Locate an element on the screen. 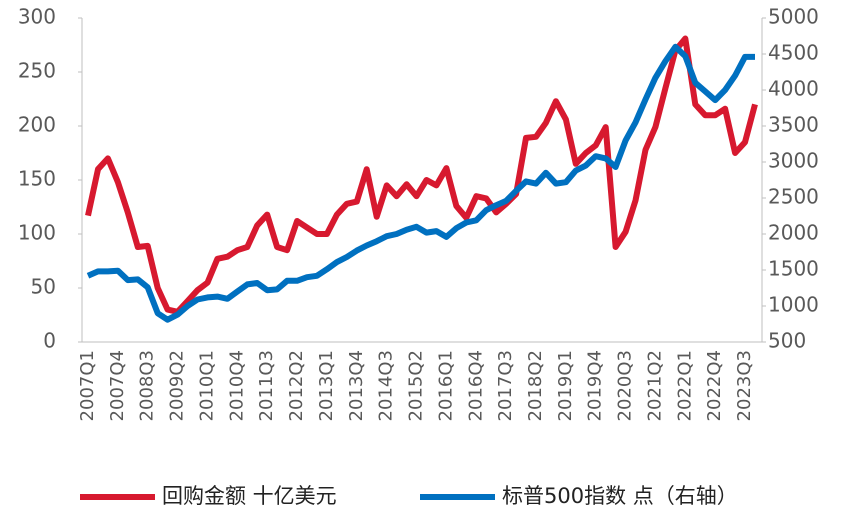 The height and width of the screenshot is (531, 863). y-tick-label: 300 is located at coordinates (37, 17).